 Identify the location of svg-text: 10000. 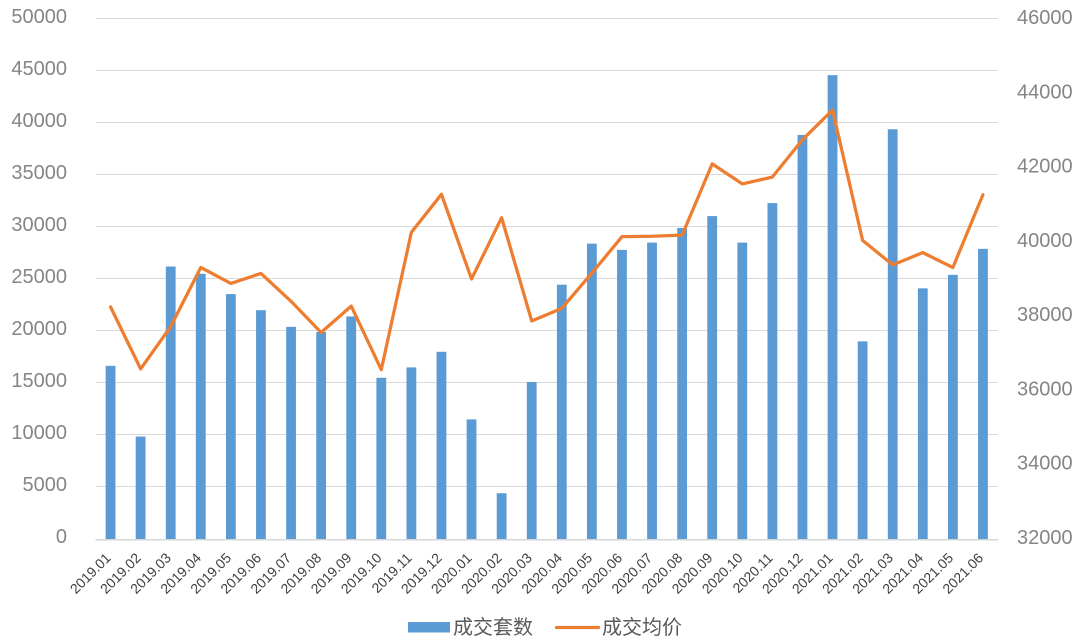
(39, 433).